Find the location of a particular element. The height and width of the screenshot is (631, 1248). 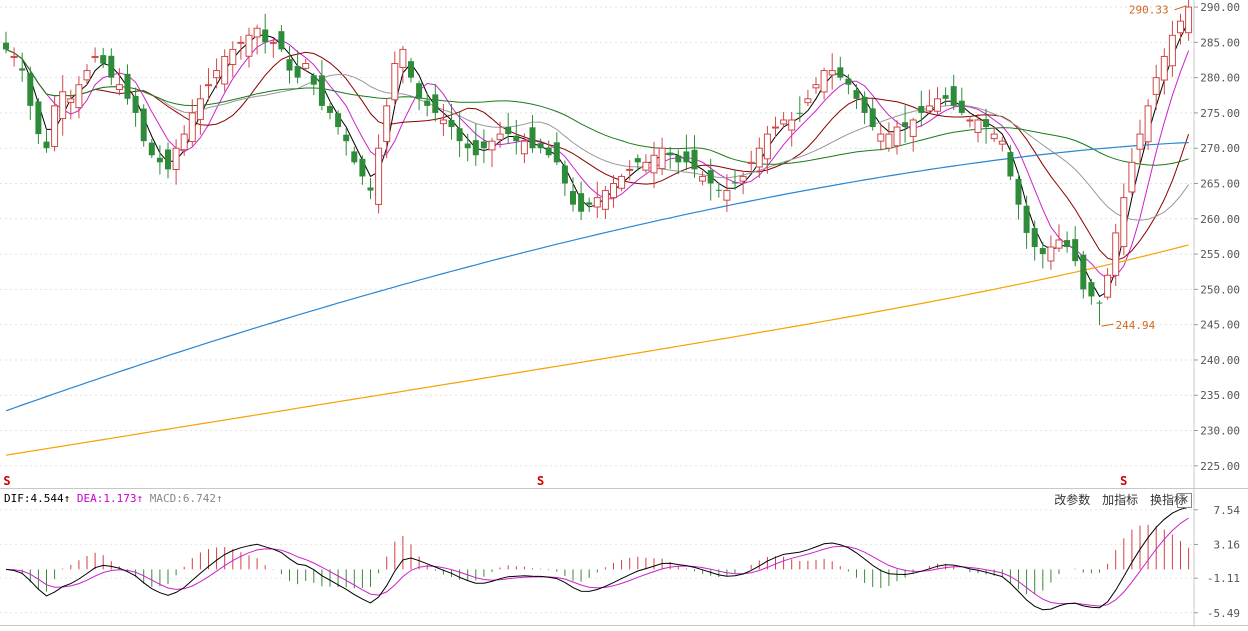

y-tick-label: 245.00 is located at coordinates (1220, 325).